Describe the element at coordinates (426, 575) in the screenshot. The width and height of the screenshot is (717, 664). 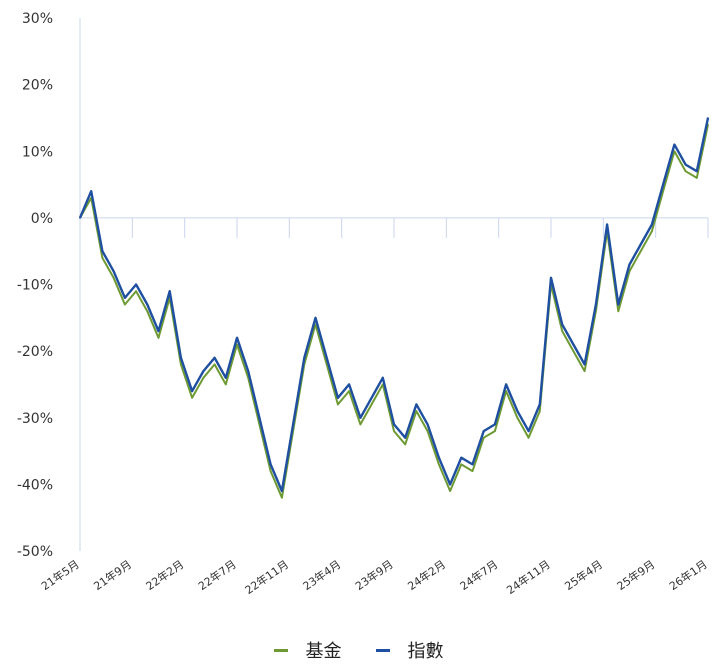
I see `x-tick-label: 24年2月` at that location.